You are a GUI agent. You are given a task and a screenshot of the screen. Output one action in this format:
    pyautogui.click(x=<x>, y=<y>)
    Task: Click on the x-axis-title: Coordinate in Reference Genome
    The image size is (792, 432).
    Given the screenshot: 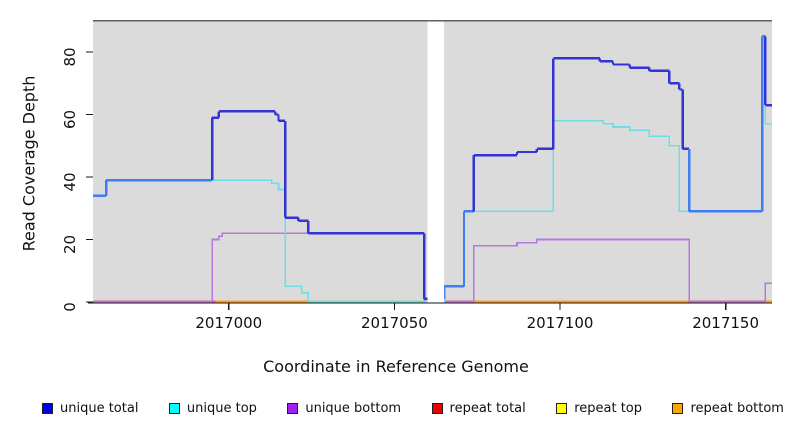 What is the action you would take?
    pyautogui.click(x=396, y=366)
    